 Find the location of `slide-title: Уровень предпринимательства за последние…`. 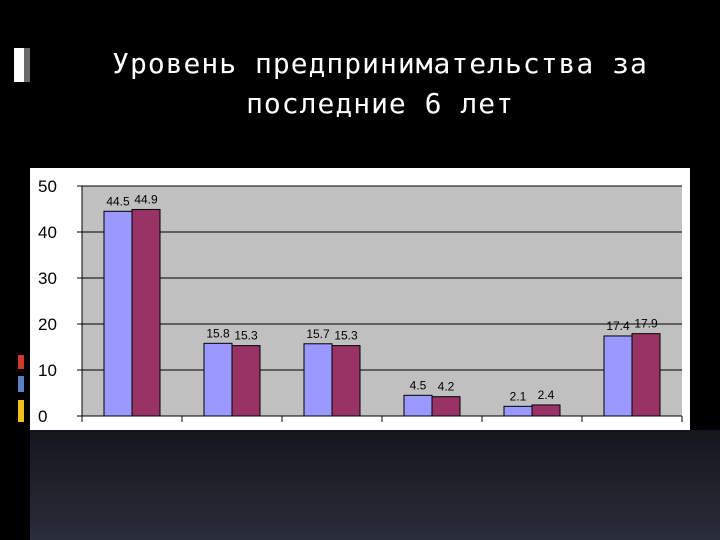

slide-title: Уровень предпринимательства за последние… is located at coordinates (380, 83).